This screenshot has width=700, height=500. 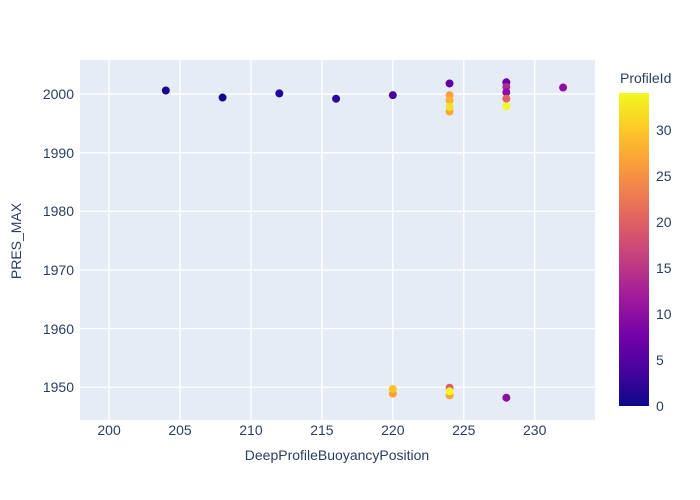 I want to click on x-tick-label: 200, so click(x=109, y=430).